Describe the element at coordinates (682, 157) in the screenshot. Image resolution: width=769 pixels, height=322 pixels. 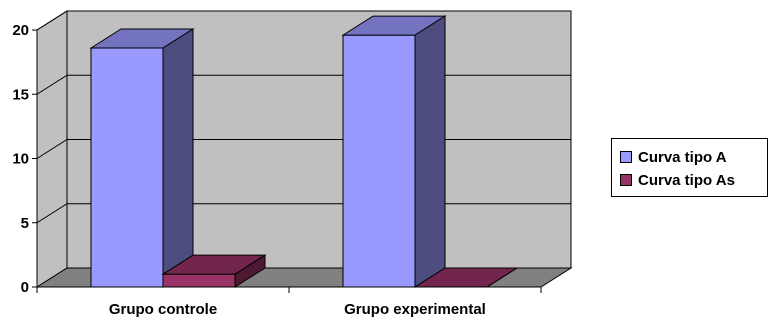
I see `legend-label: Curva tipo A` at that location.